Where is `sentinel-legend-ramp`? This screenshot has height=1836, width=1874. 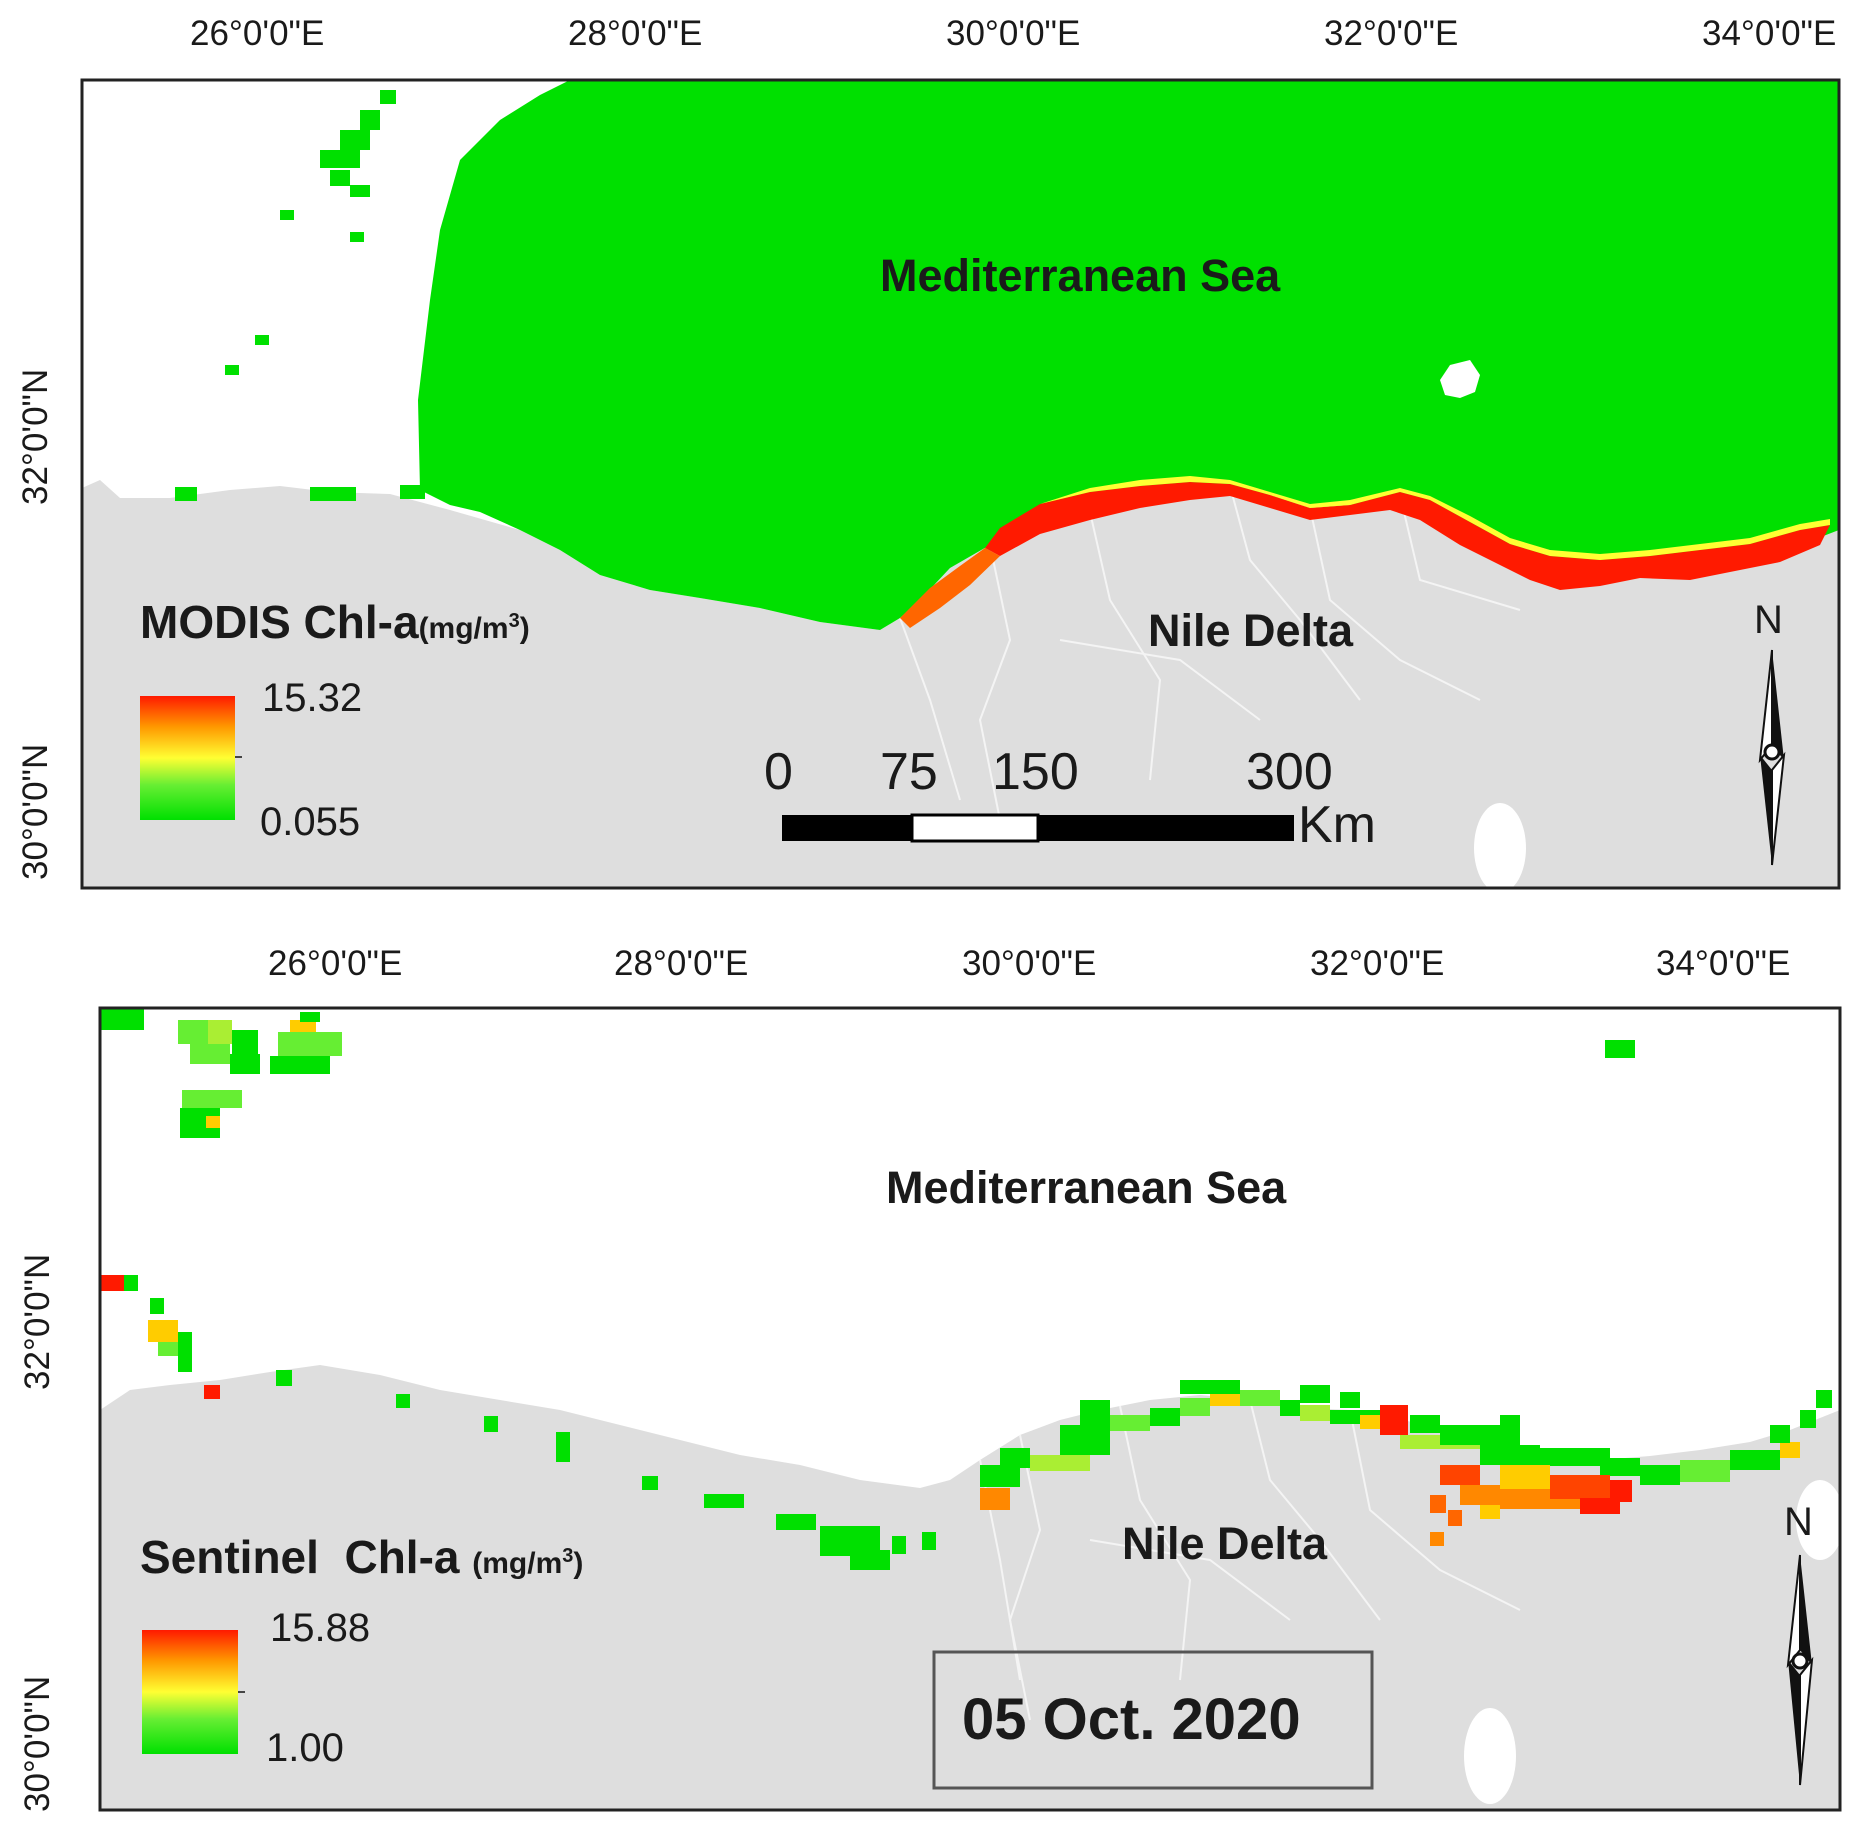 sentinel-legend-ramp is located at coordinates (190, 1692).